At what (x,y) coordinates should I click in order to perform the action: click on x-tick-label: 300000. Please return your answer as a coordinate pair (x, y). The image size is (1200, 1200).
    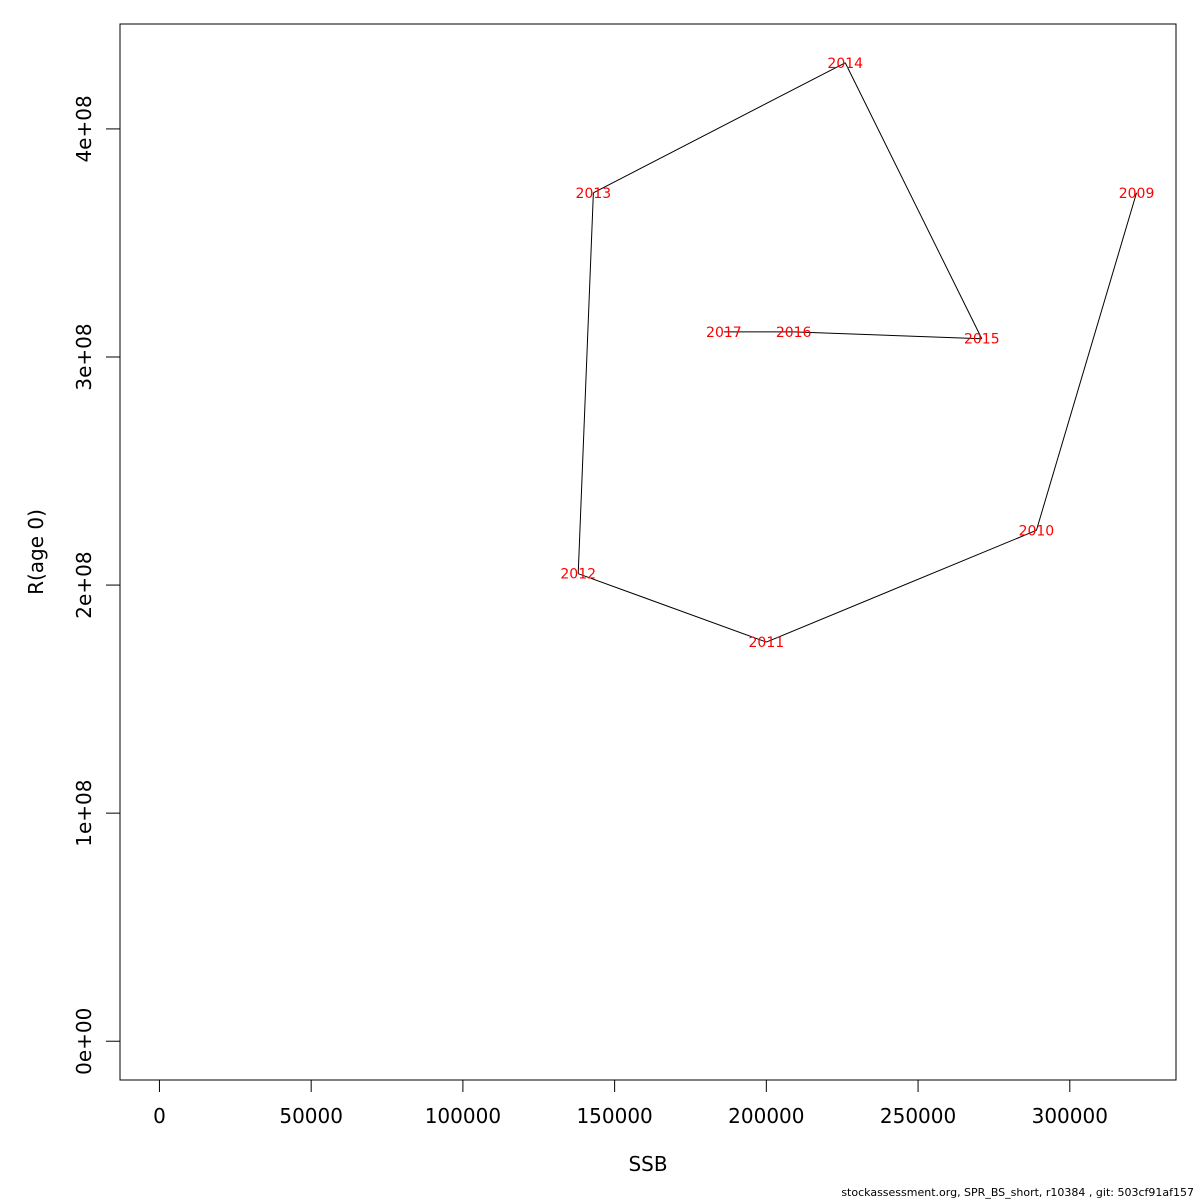
    Looking at the image, I should click on (1070, 1116).